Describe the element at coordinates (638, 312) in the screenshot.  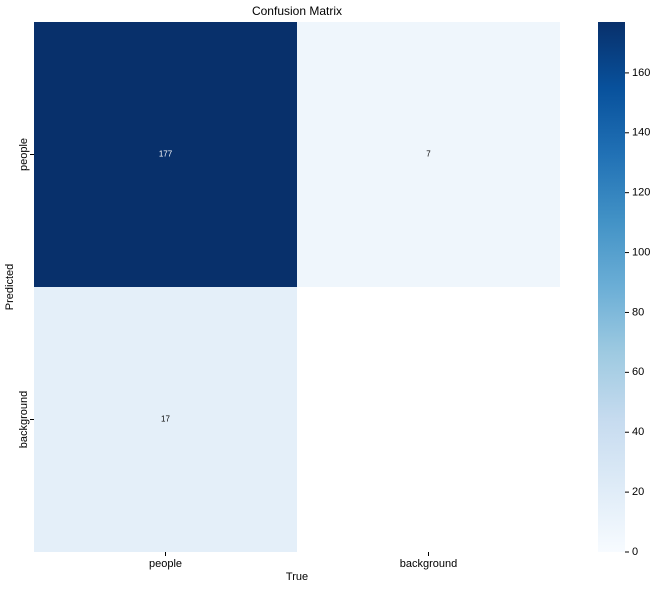
I see `colorbar-tick-label: 80` at that location.